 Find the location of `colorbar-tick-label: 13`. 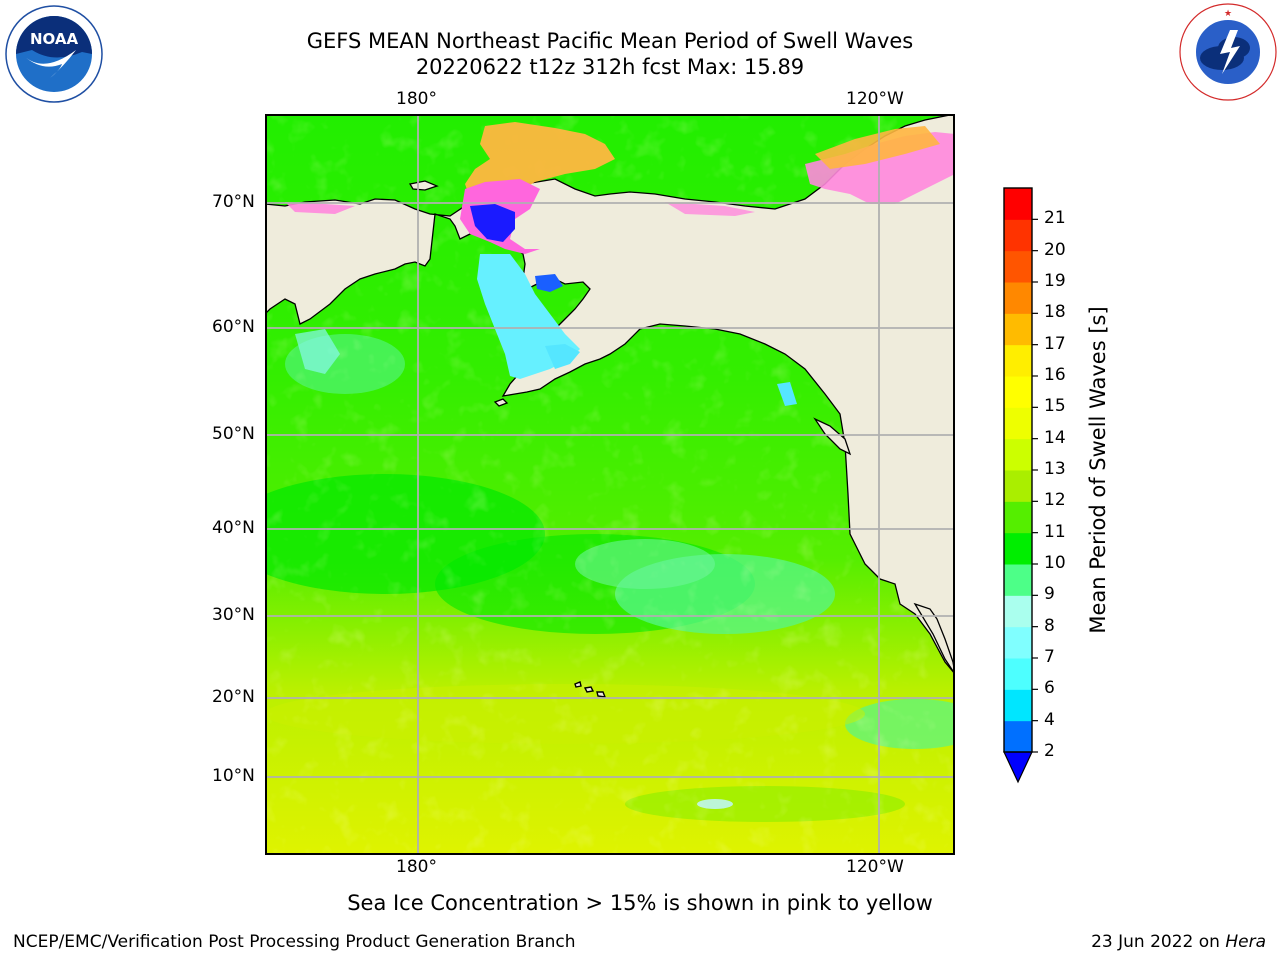

colorbar-tick-label: 13 is located at coordinates (1055, 469).